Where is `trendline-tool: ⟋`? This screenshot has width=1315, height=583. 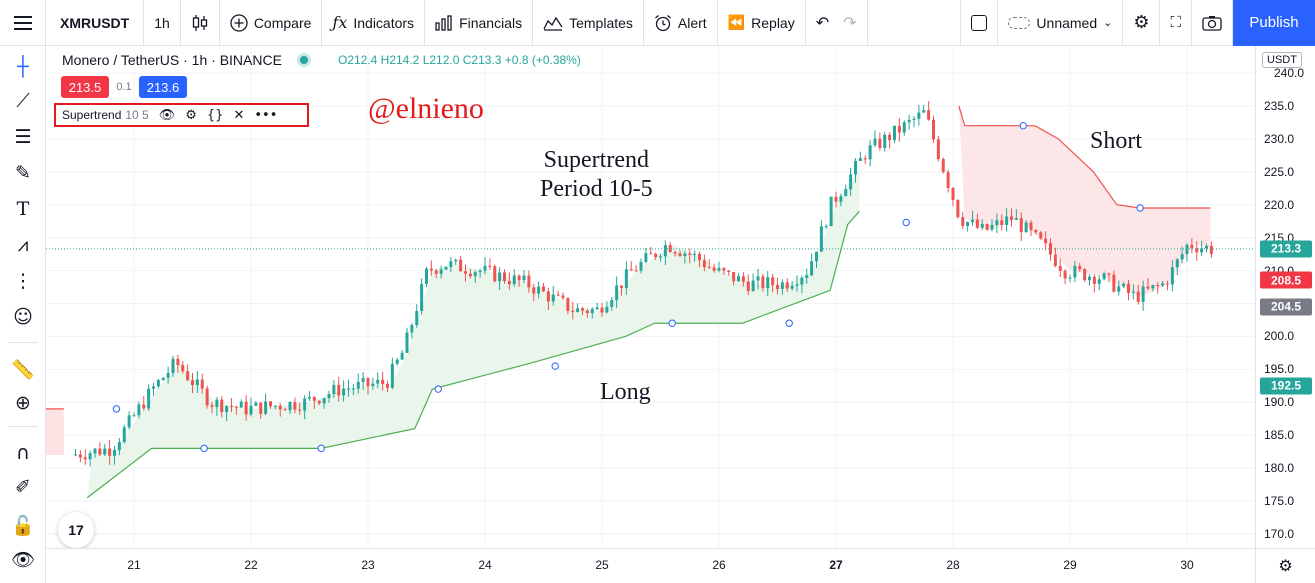
trendline-tool: ⟋ is located at coordinates (23, 101).